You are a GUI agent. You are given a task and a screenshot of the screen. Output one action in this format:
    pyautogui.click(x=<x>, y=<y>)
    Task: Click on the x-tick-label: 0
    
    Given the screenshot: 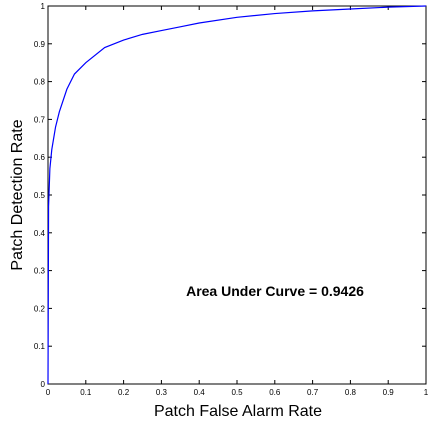 What is the action you would take?
    pyautogui.click(x=48, y=392)
    